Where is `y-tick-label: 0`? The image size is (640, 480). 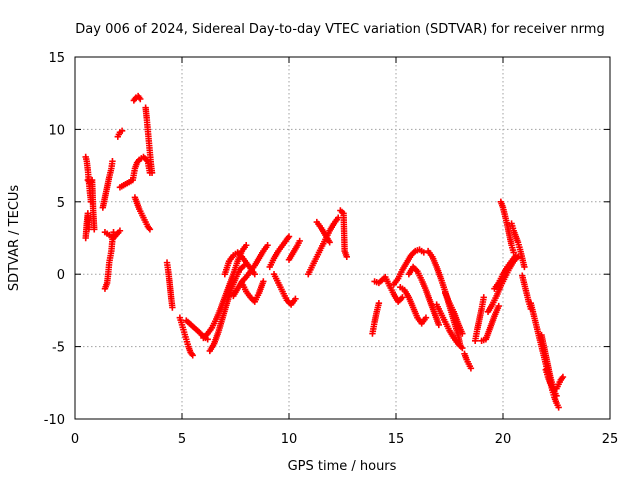 y-tick-label: 0 is located at coordinates (61, 275).